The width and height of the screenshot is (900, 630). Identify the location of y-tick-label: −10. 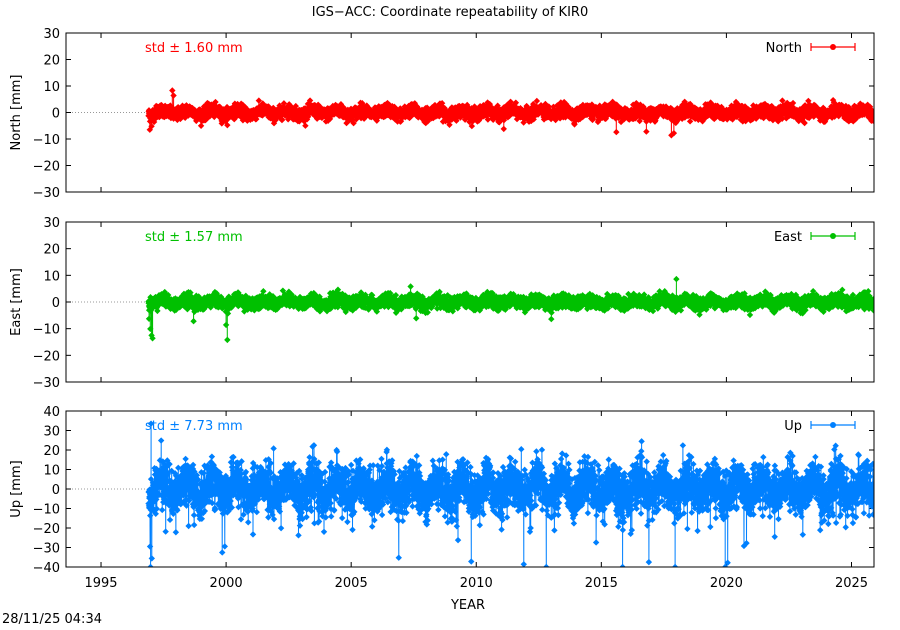
(46, 330).